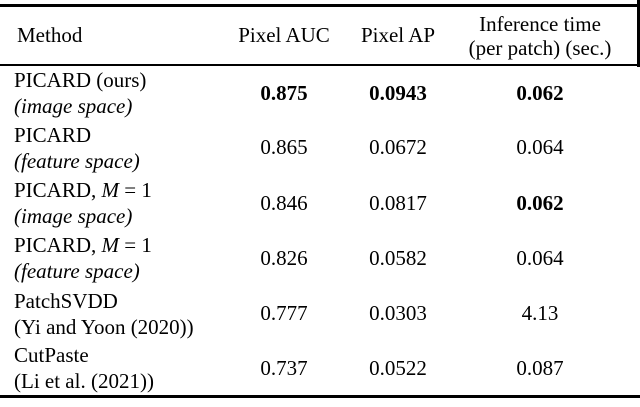 This screenshot has width=640, height=407. Describe the element at coordinates (540, 313) in the screenshot. I see `inference-time-value: 4.13` at that location.